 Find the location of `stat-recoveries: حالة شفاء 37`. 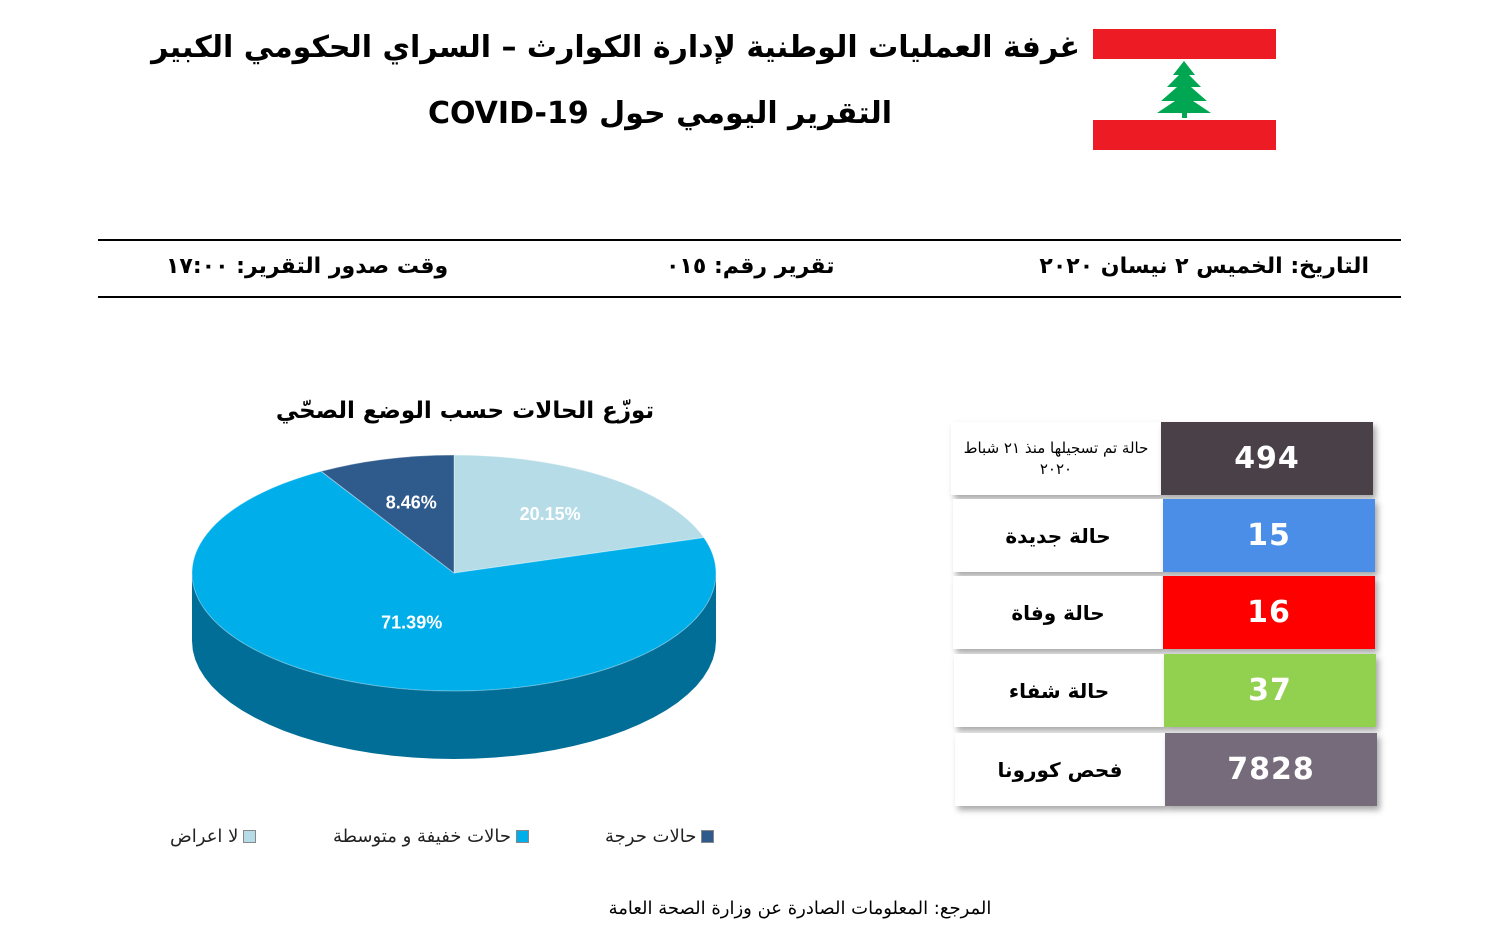

stat-recoveries: حالة شفاء 37 is located at coordinates (1165, 690).